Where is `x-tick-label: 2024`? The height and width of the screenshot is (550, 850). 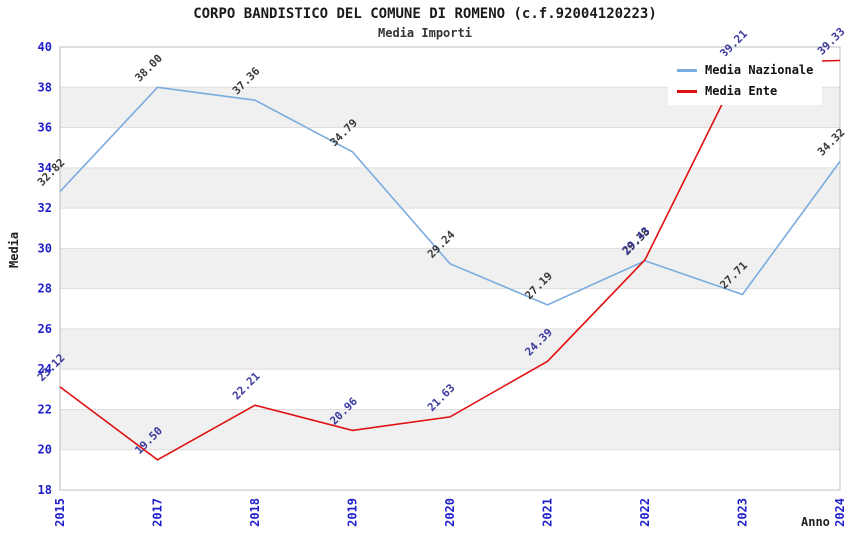
x-tick-label: 2024 is located at coordinates (840, 512).